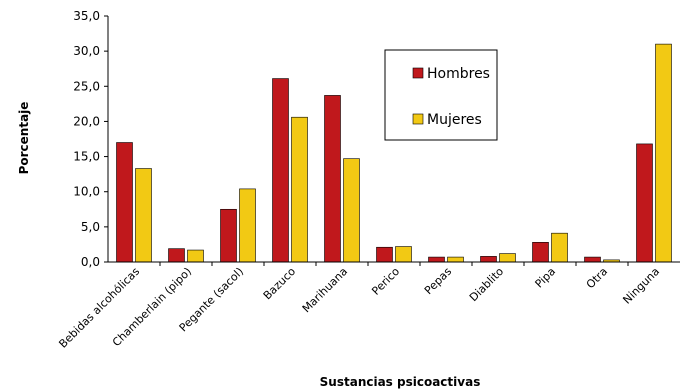 The image size is (680, 391). What do you see at coordinates (90, 262) in the screenshot?
I see `y-tick-label: 0,0` at bounding box center [90, 262].